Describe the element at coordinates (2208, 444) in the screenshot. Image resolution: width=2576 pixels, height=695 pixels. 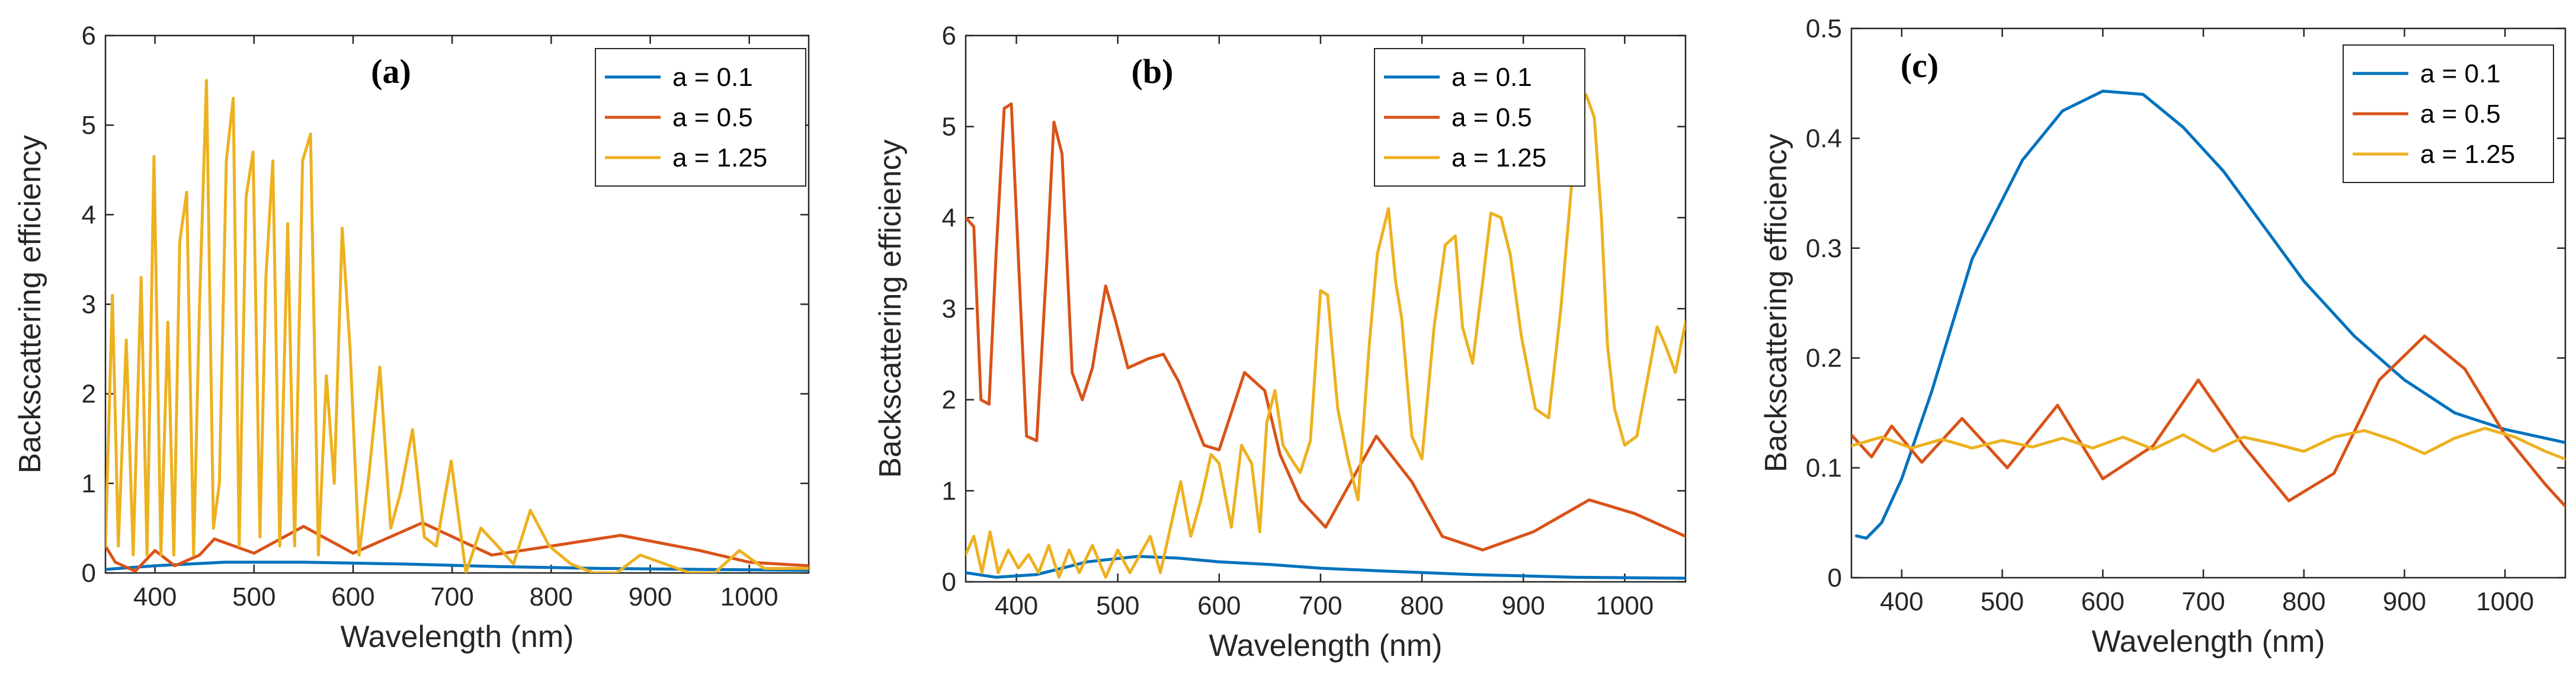
I see `series-line-1.25` at that location.